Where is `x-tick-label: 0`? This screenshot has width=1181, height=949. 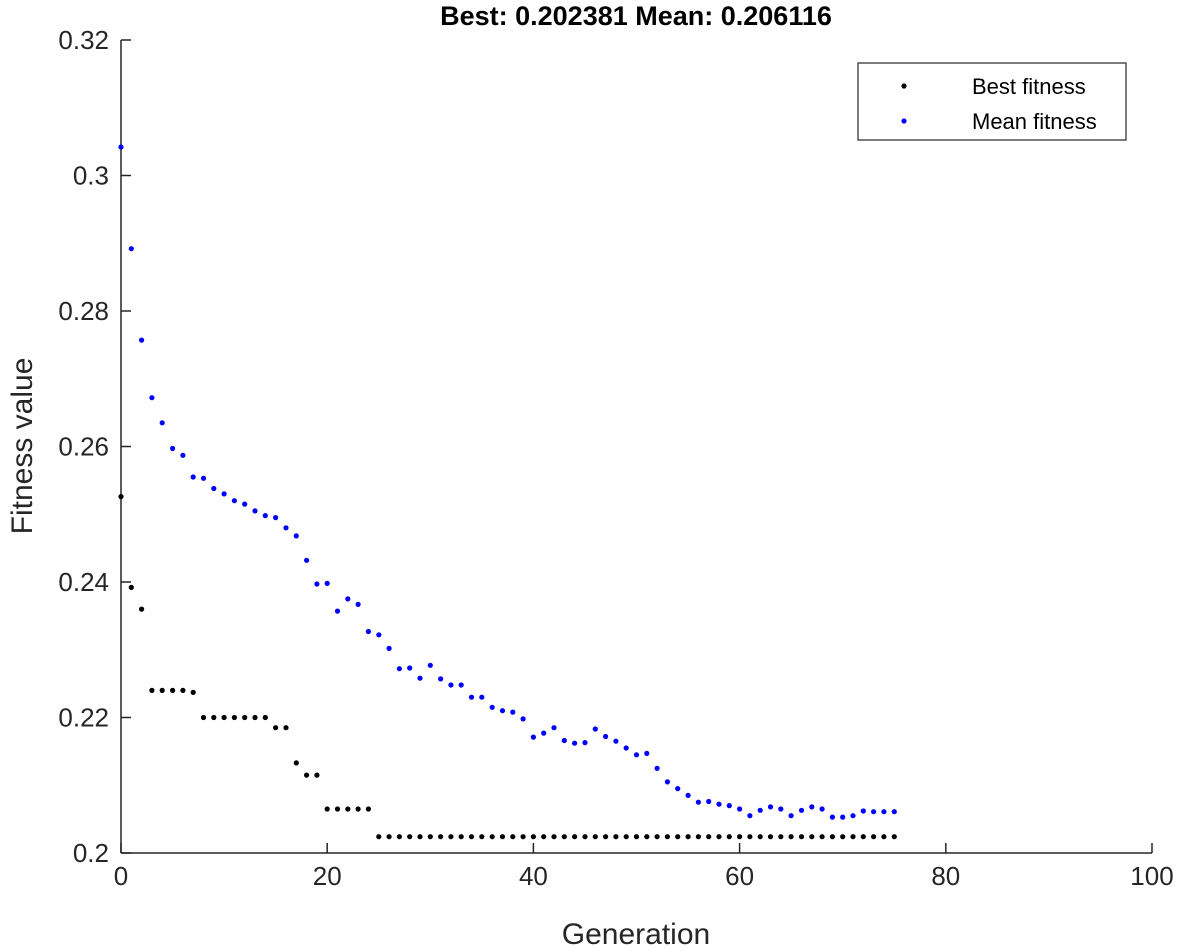
x-tick-label: 0 is located at coordinates (121, 876).